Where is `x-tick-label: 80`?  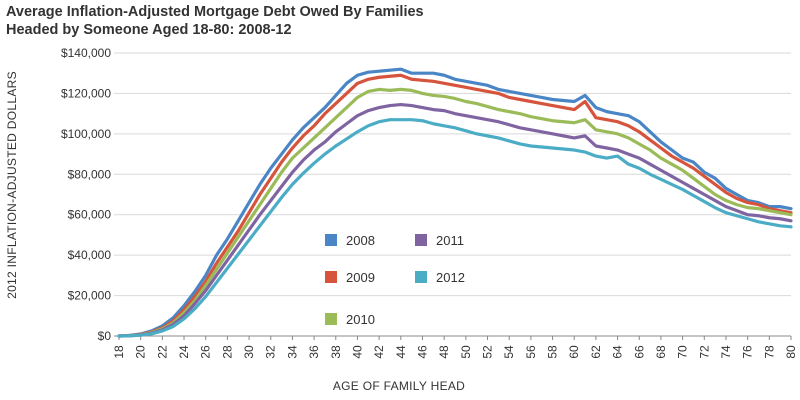
x-tick-label: 80 is located at coordinates (791, 352).